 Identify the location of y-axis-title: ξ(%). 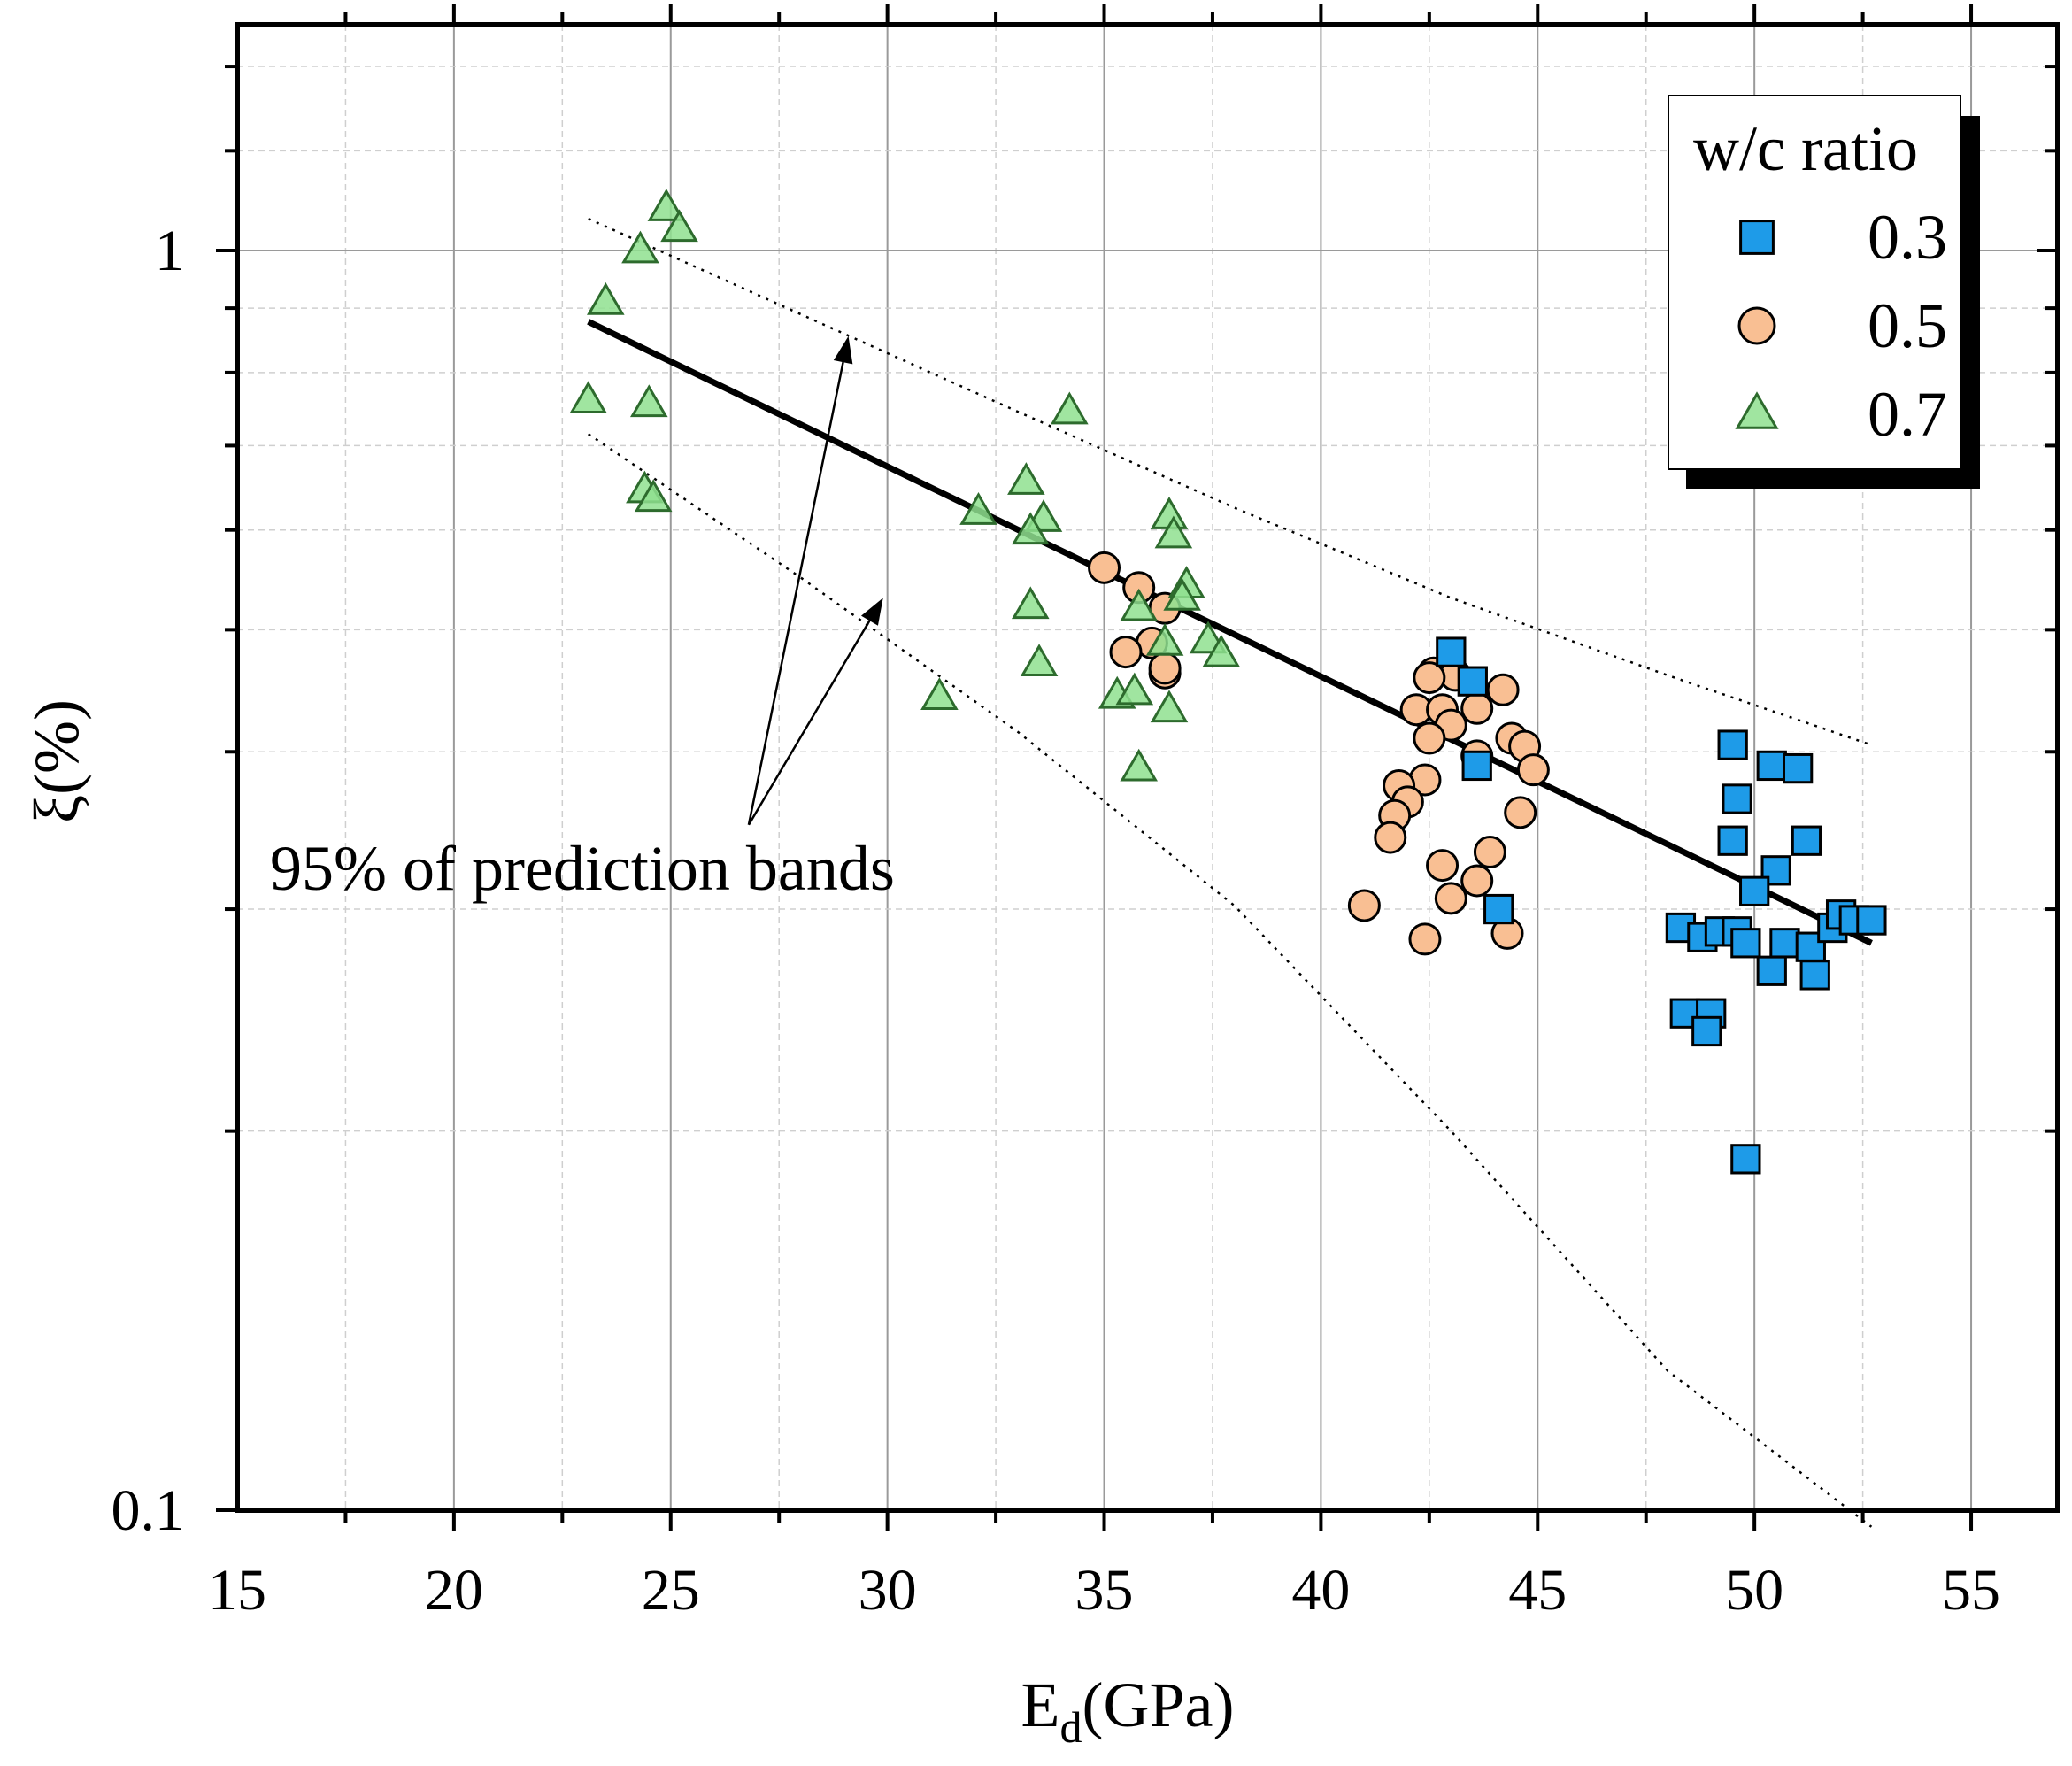
(56, 761).